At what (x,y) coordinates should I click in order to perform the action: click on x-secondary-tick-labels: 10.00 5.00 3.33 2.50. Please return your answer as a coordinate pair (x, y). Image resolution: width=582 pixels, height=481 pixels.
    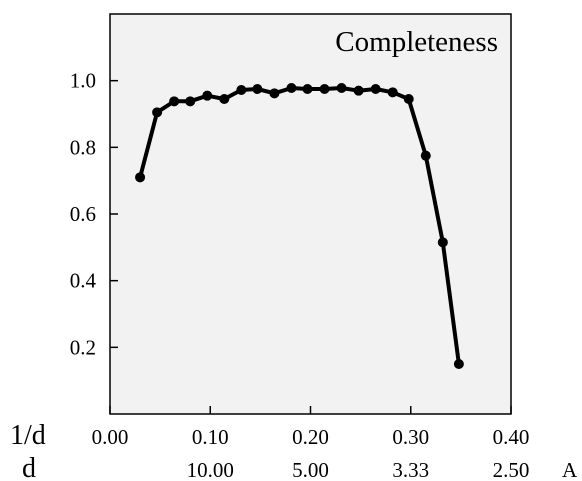
    Looking at the image, I should click on (358, 469).